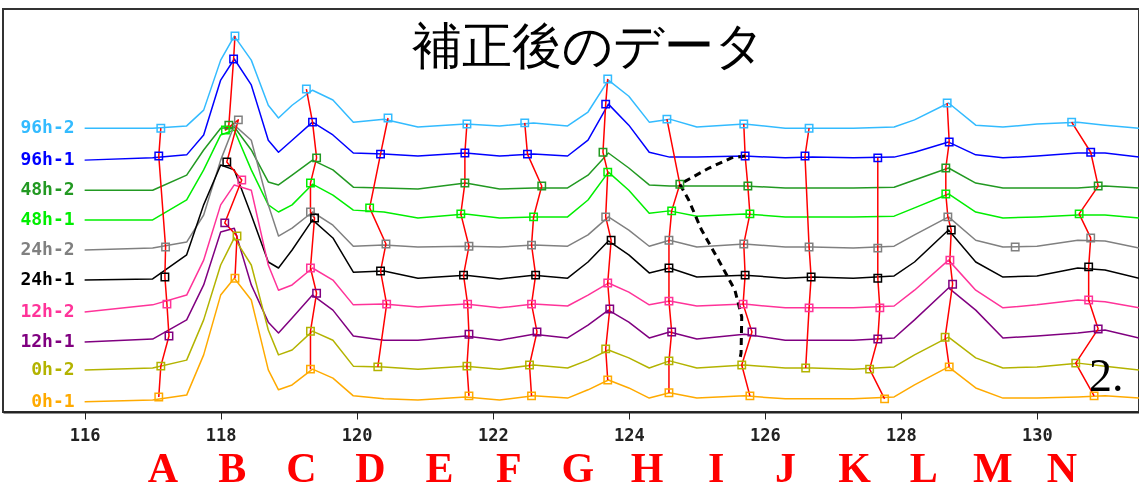 The image size is (1139, 489). Describe the element at coordinates (493, 434) in the screenshot. I see `x-tick-label: 122` at that location.